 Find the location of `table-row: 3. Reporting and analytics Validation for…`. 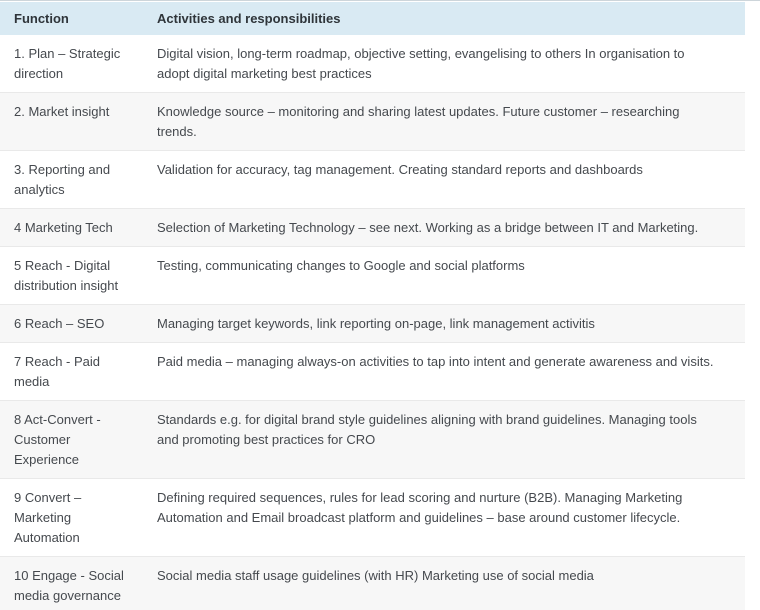

table-row: 3. Reporting and analytics Validation for… is located at coordinates (372, 179).